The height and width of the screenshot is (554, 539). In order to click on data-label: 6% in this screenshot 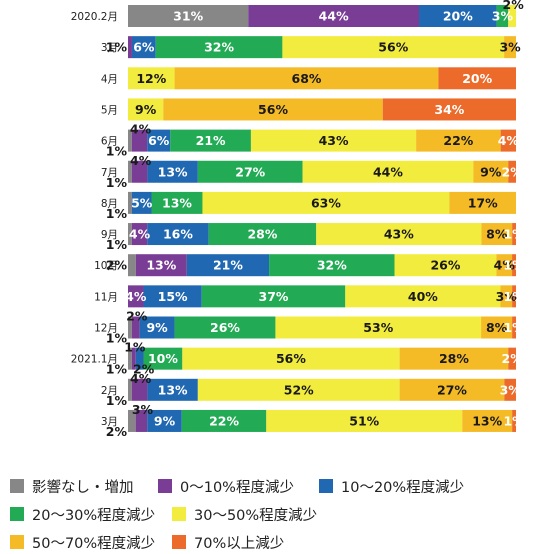, I will do `click(144, 47)`.